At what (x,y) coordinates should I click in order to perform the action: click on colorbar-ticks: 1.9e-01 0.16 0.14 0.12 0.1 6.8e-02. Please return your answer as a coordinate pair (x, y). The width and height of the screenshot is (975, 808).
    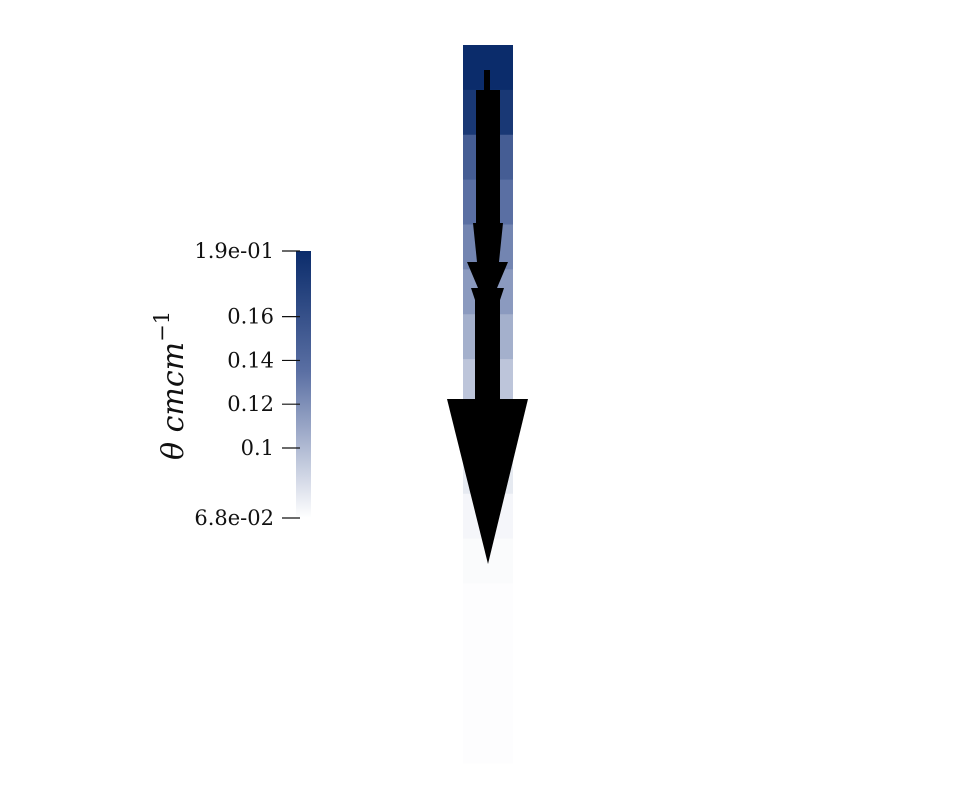
    Looking at the image, I should click on (247, 384).